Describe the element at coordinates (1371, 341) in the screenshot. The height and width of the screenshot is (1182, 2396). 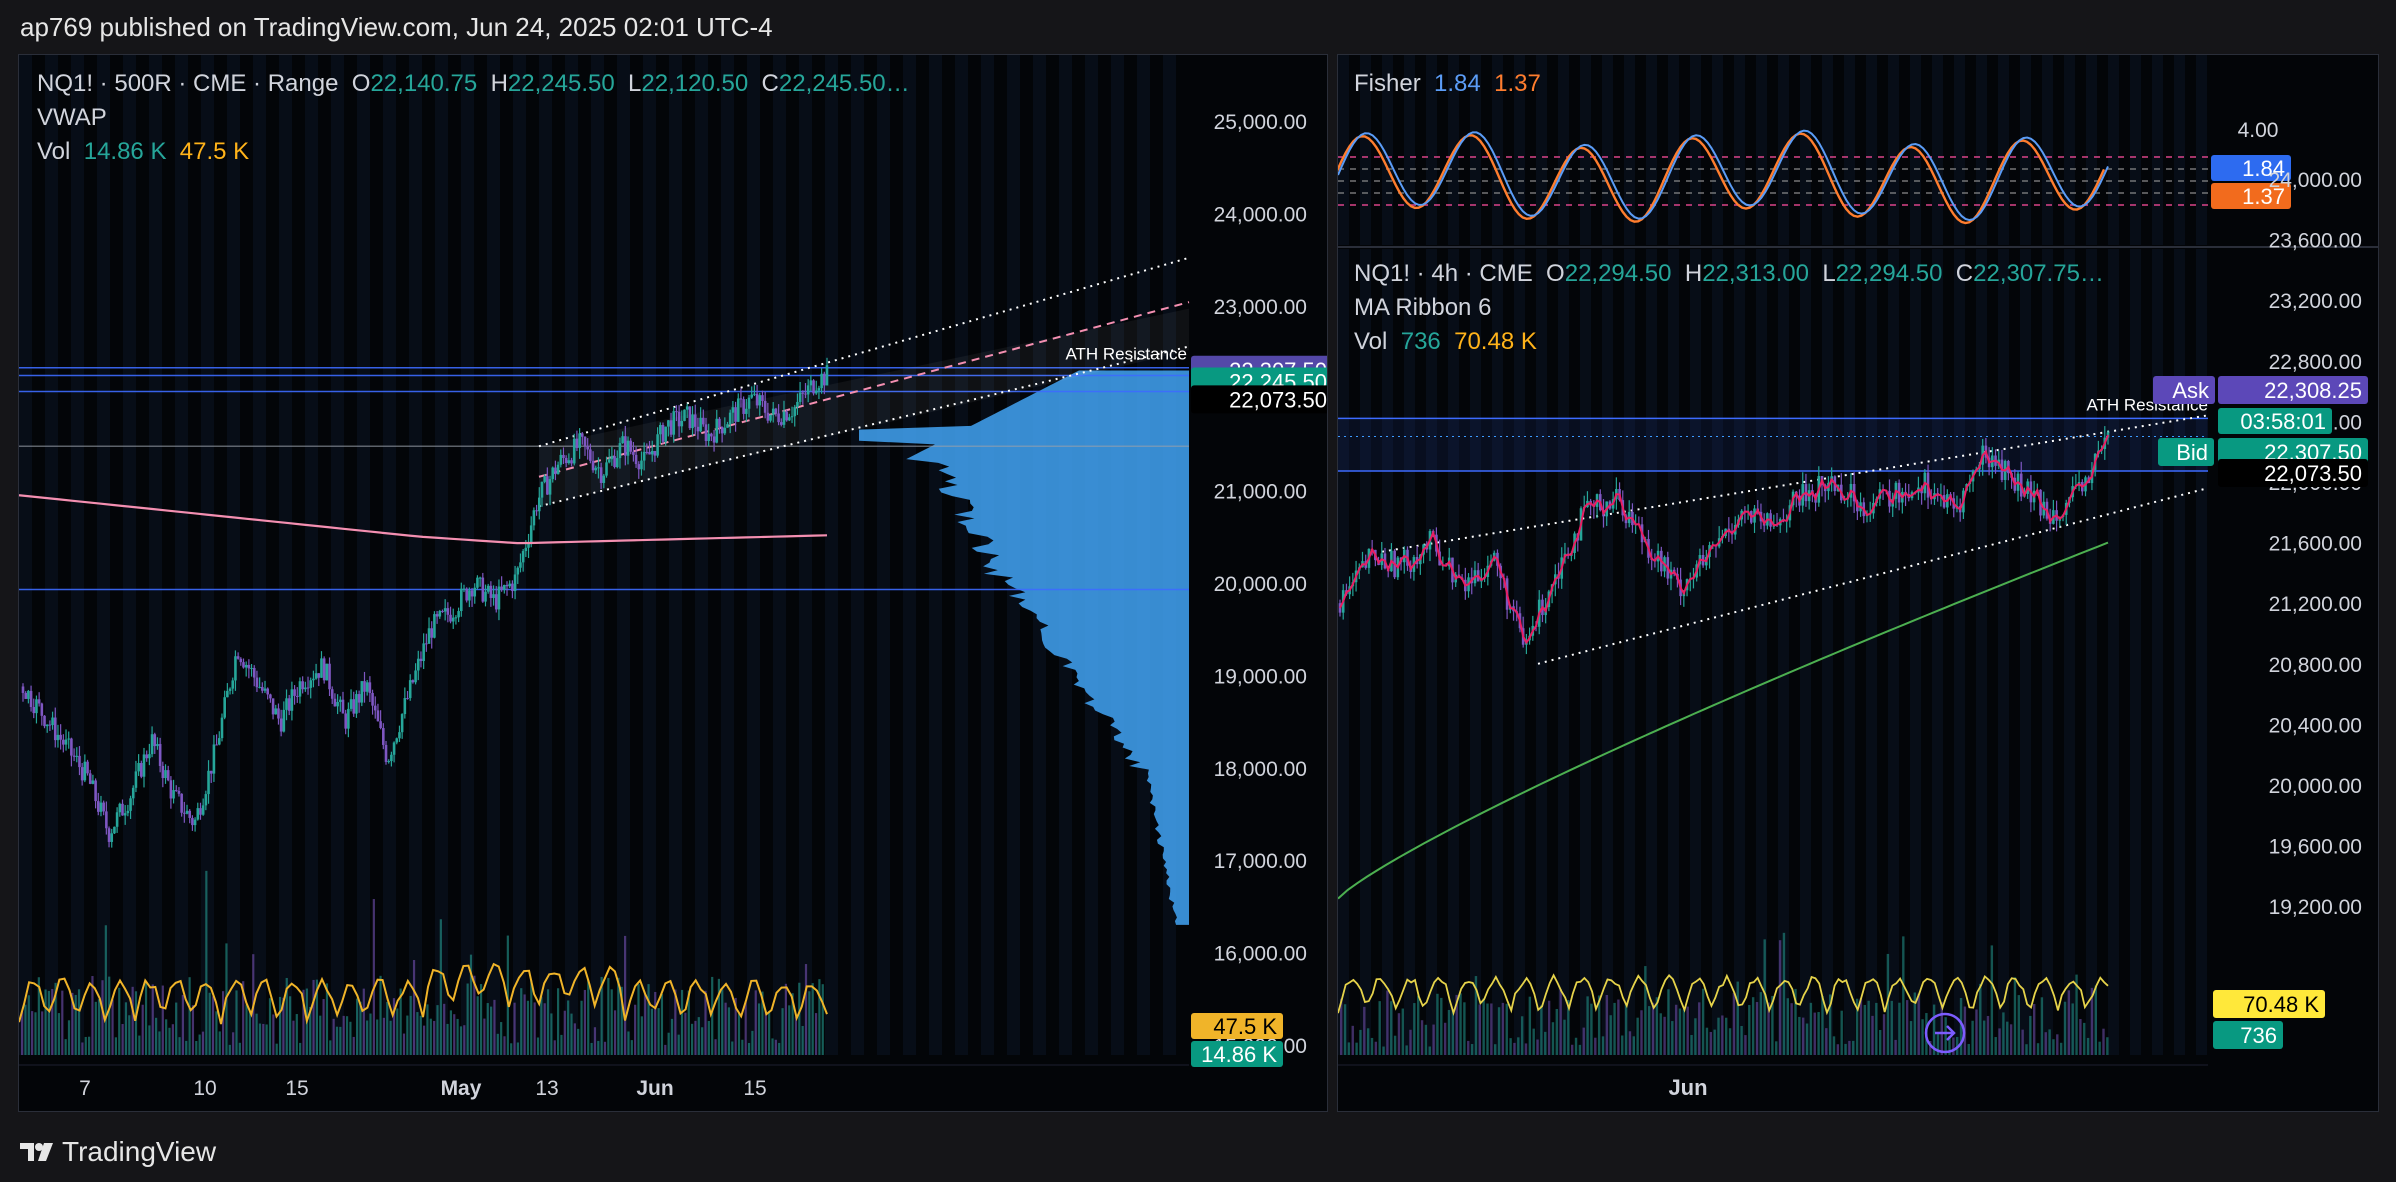
I see `right-vol-label: Vol` at that location.